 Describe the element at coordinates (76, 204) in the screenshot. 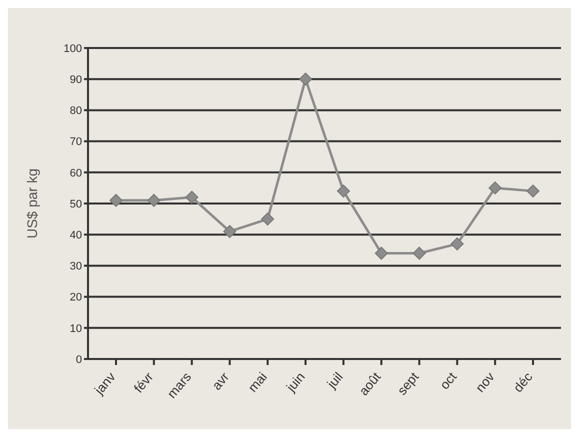

I see `y-tick-label: 50` at that location.